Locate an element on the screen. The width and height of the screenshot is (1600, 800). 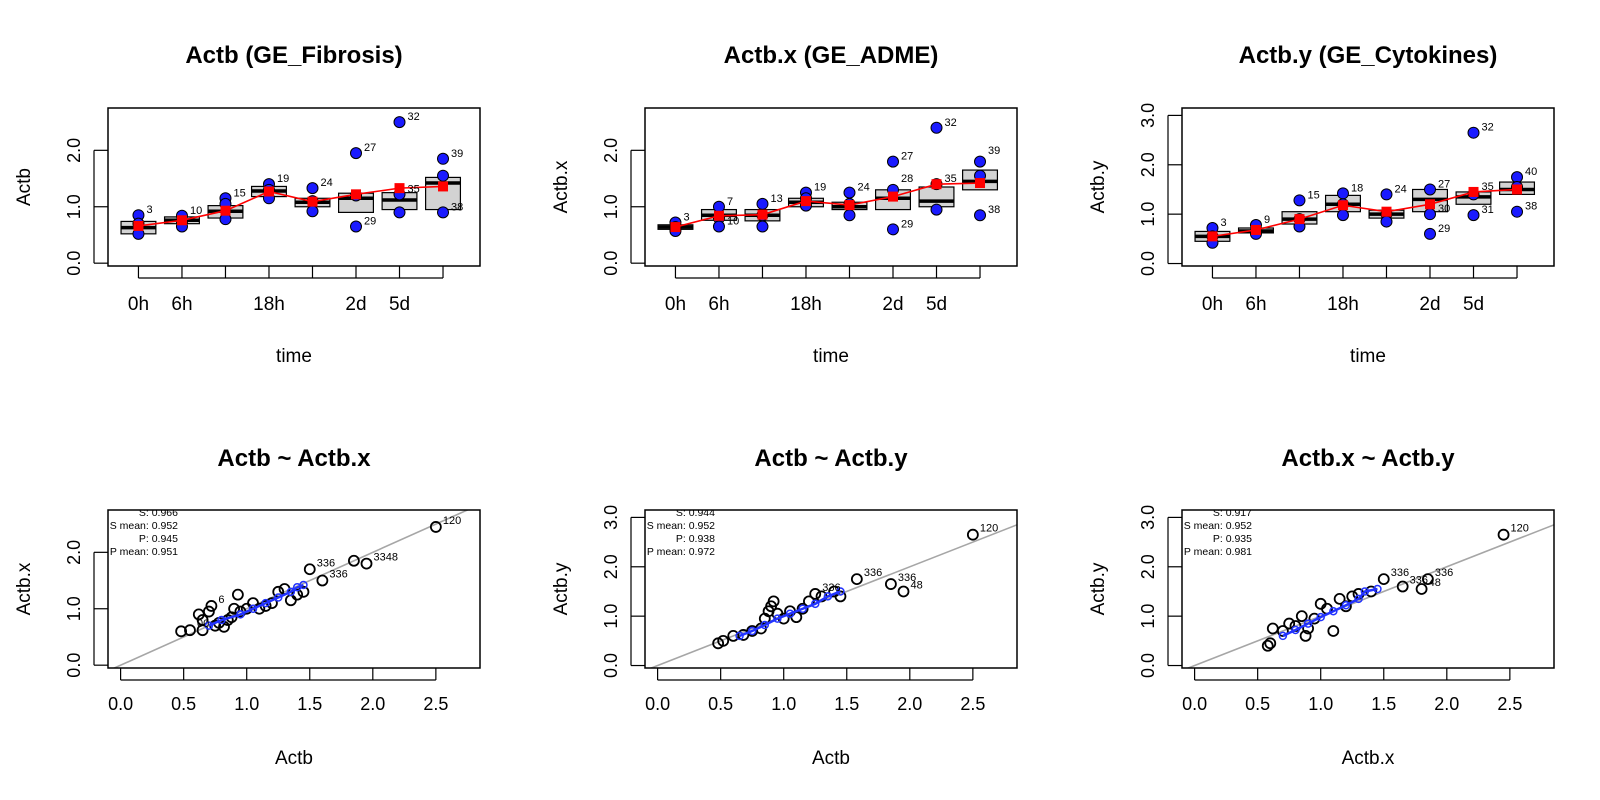
x-axis-label: Actb is located at coordinates (294, 758).